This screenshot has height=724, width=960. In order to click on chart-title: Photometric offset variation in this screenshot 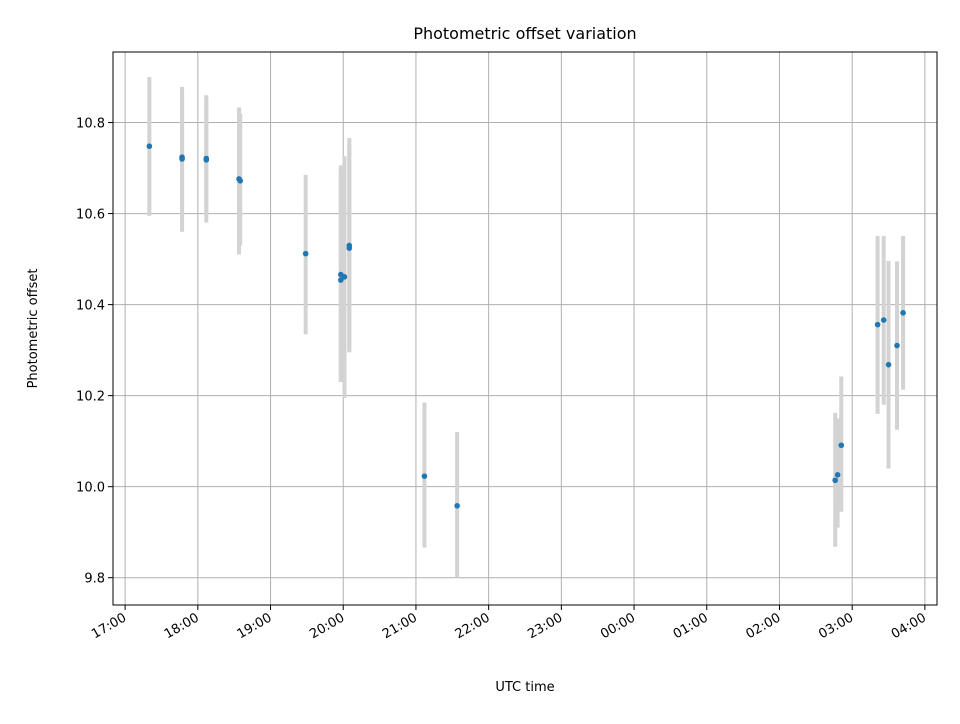, I will do `click(524, 33)`.